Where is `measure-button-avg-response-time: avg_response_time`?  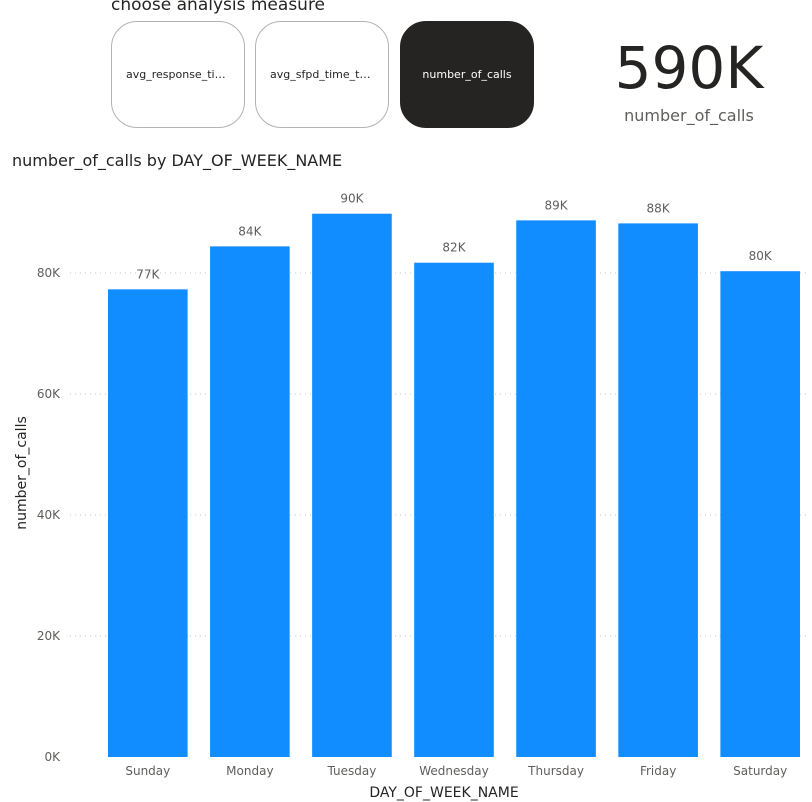 measure-button-avg-response-time: avg_response_time is located at coordinates (178, 74).